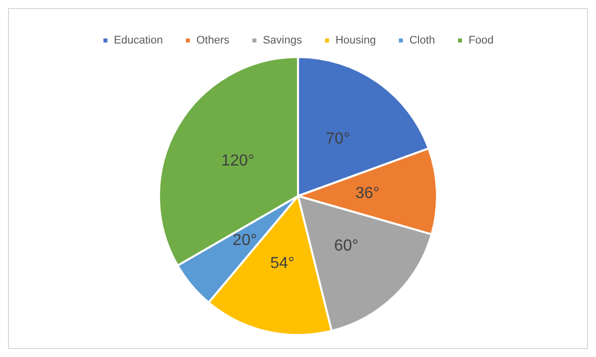 The width and height of the screenshot is (596, 357). What do you see at coordinates (367, 193) in the screenshot?
I see `data-label: 36°` at bounding box center [367, 193].